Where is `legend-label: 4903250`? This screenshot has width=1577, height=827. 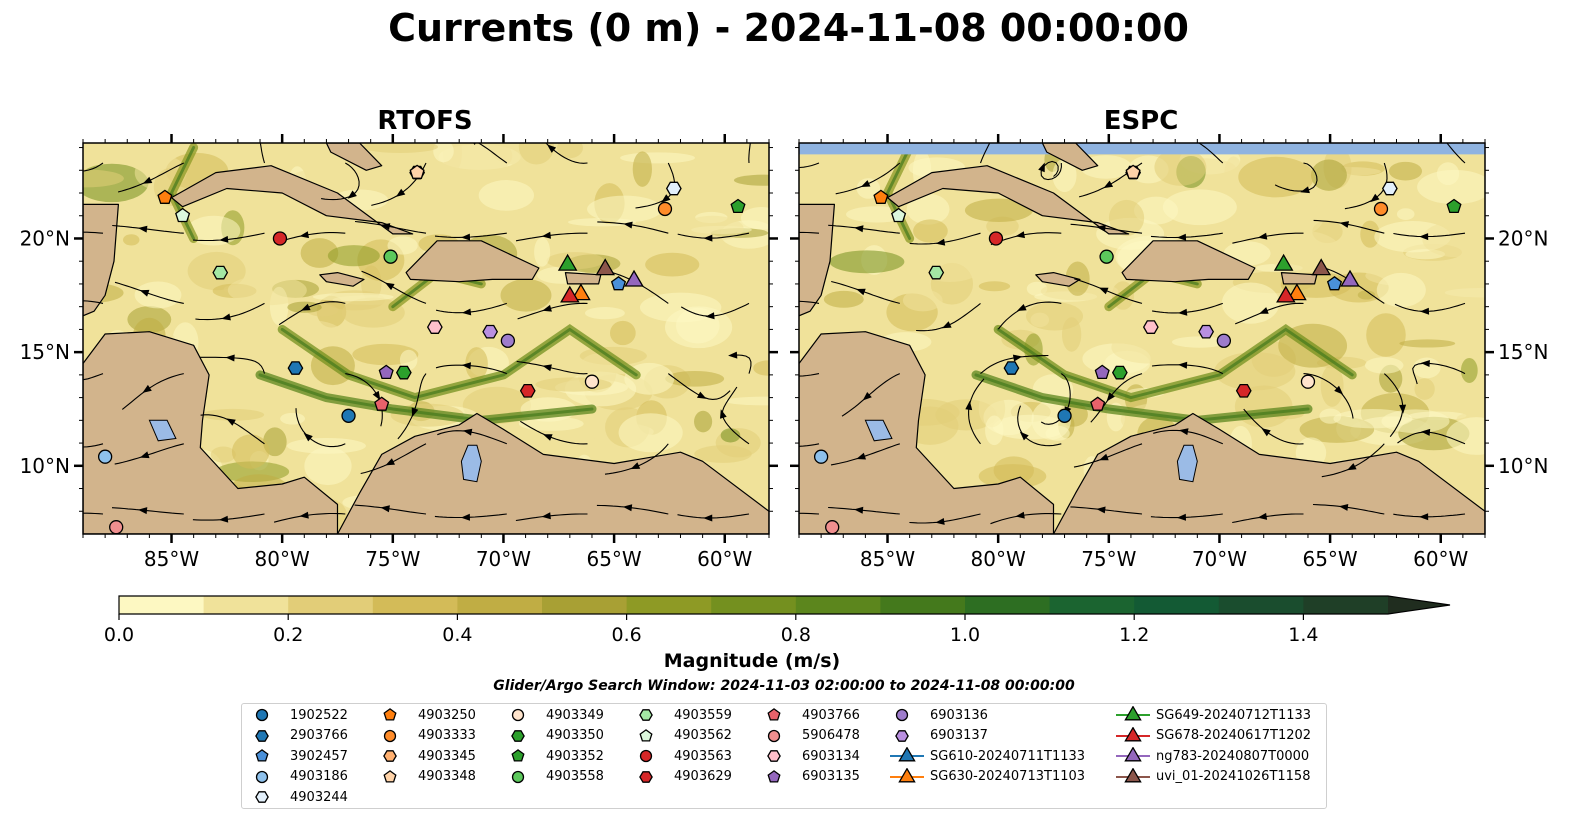
legend-label: 4903250 is located at coordinates (447, 715).